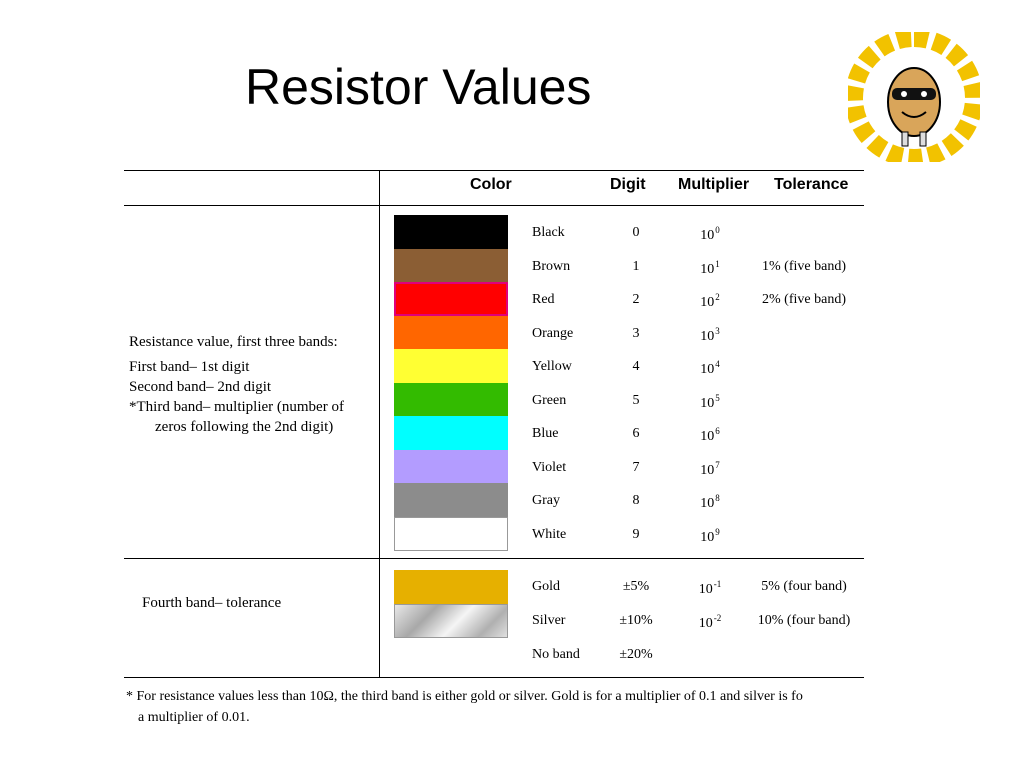 The width and height of the screenshot is (1024, 768). What do you see at coordinates (549, 534) in the screenshot?
I see `color-name: White` at bounding box center [549, 534].